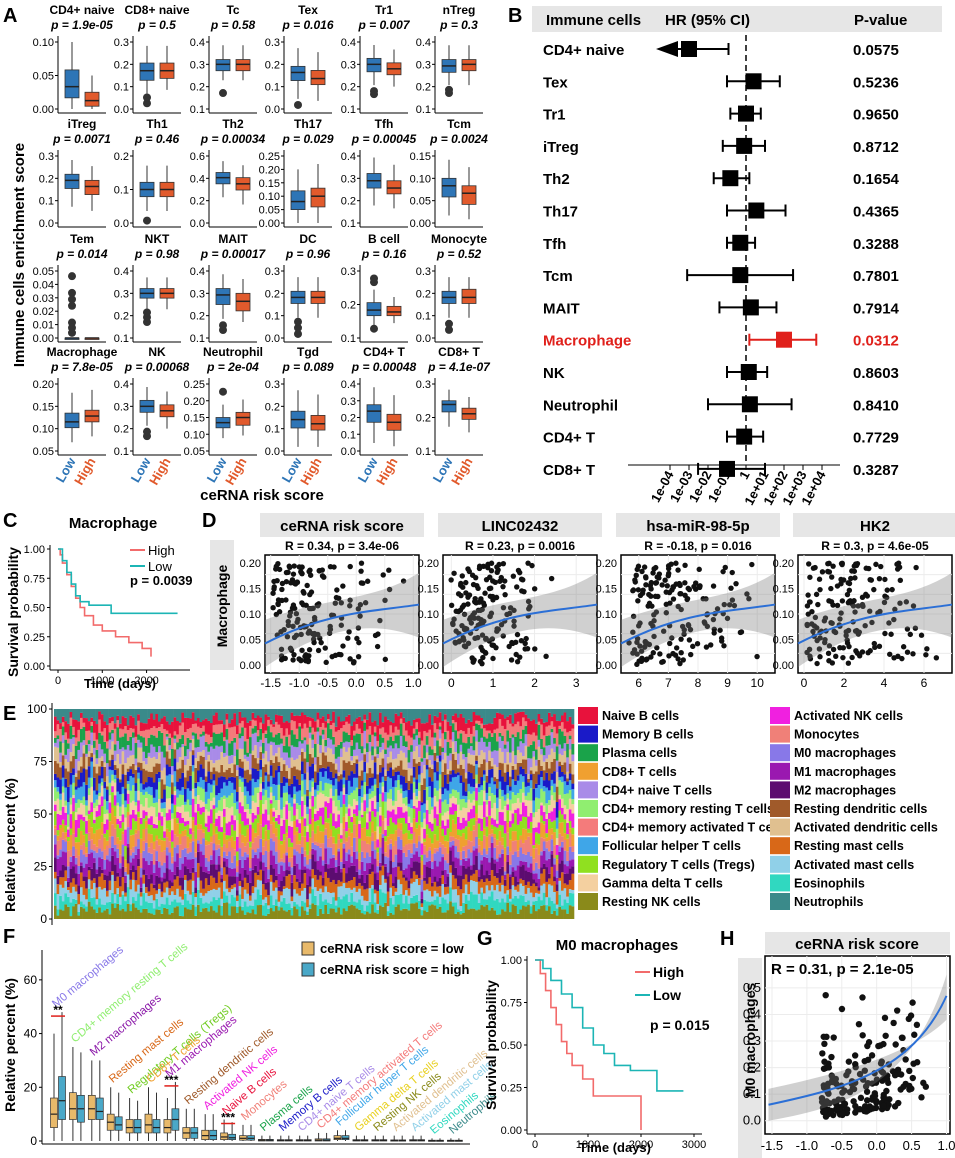 Image resolution: width=955 pixels, height=1158 pixels. Describe the element at coordinates (250, 590) in the screenshot. I see `scatter-d-y-tick-label: 0.15` at that location.